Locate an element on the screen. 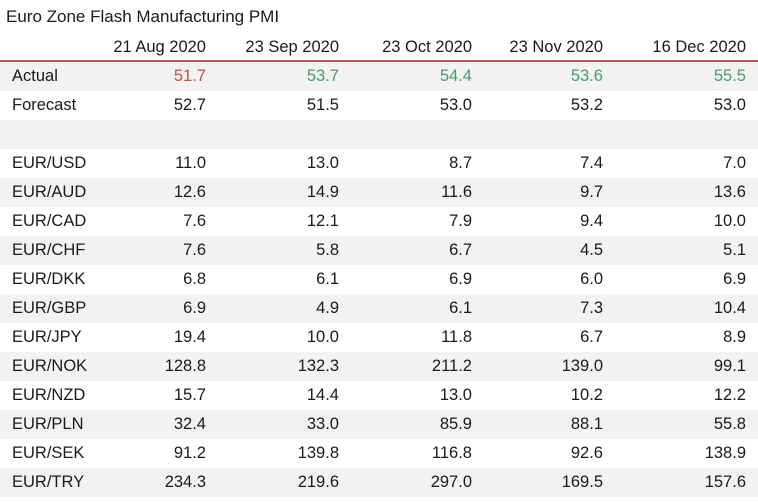  volatility-value: 139.0 is located at coordinates (582, 366).